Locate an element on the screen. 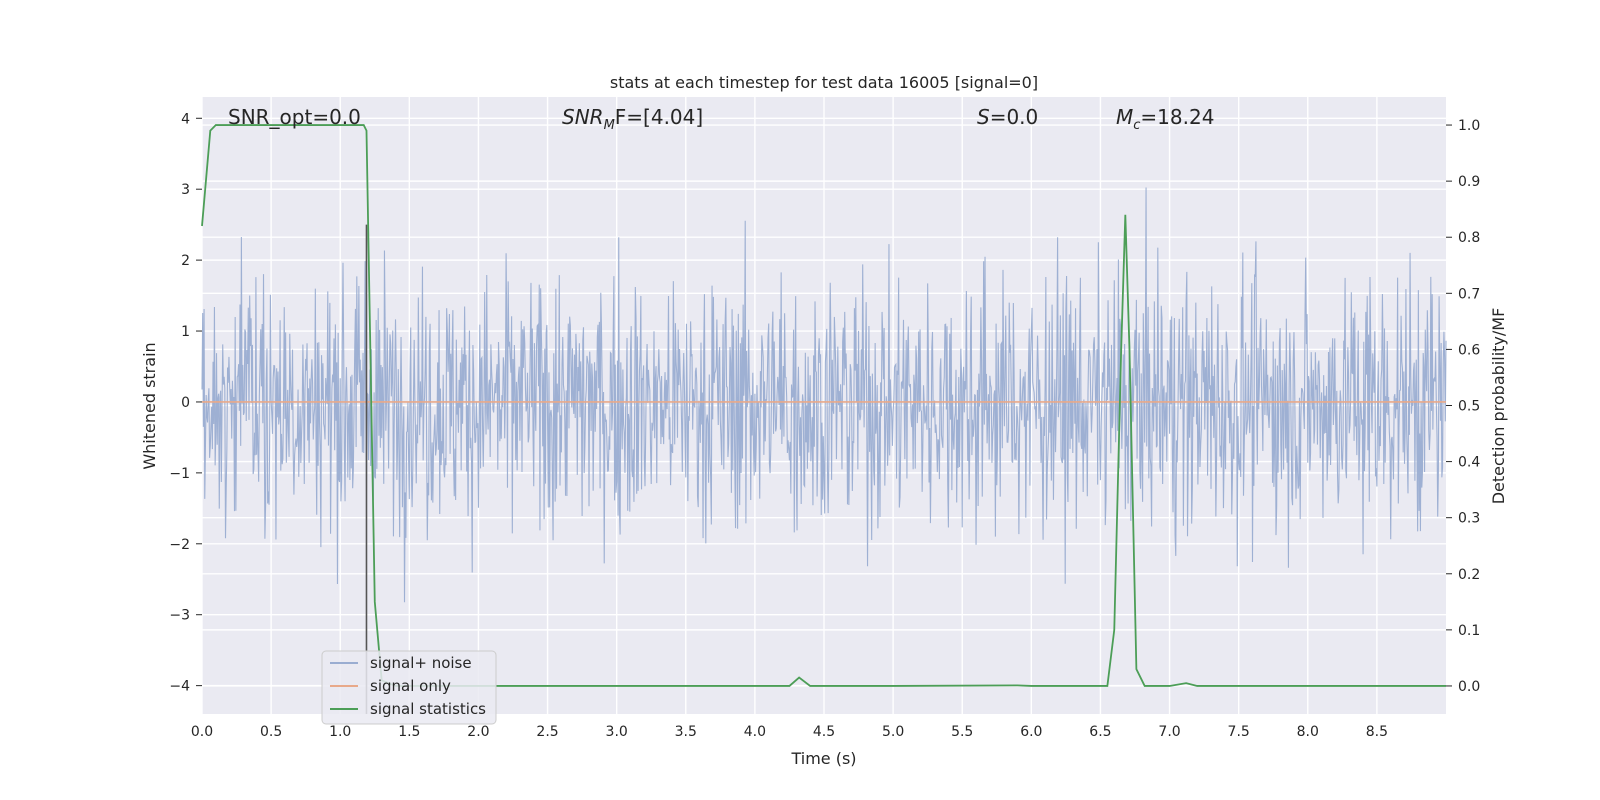  mc-symbol: M is located at coordinates (1124, 117).